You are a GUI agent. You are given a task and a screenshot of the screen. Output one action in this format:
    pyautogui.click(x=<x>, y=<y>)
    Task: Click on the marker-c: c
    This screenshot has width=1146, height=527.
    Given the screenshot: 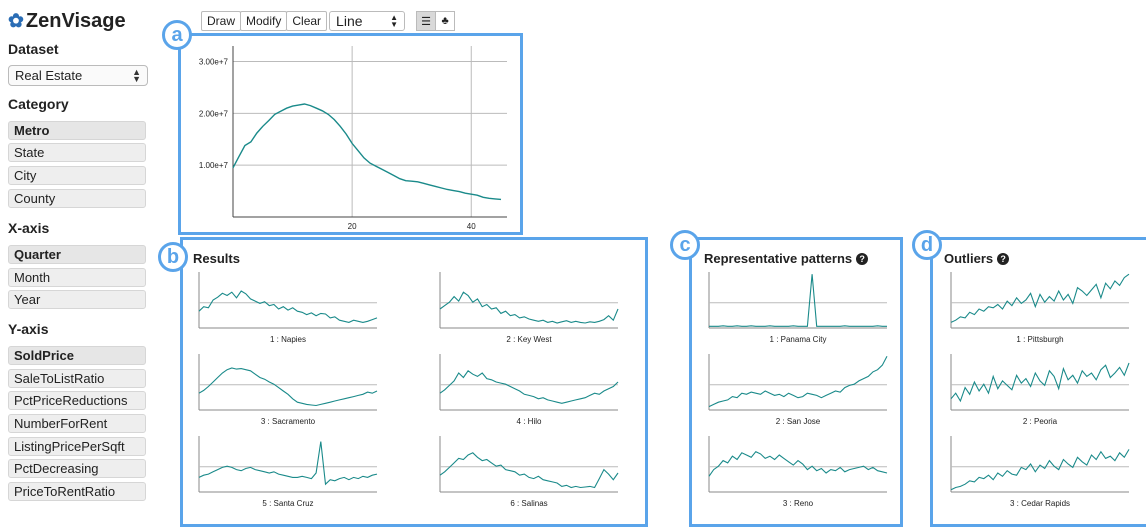 What is the action you would take?
    pyautogui.click(x=685, y=245)
    